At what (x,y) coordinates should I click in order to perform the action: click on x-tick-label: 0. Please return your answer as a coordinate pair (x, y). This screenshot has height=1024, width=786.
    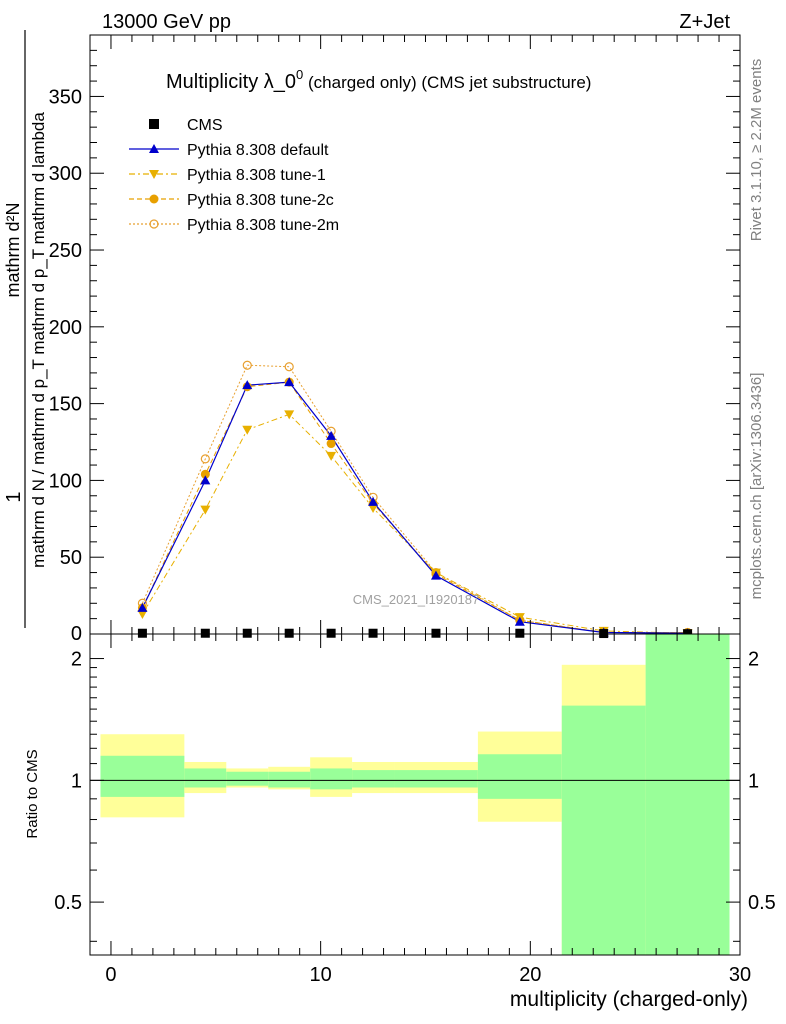
    Looking at the image, I should click on (110, 975).